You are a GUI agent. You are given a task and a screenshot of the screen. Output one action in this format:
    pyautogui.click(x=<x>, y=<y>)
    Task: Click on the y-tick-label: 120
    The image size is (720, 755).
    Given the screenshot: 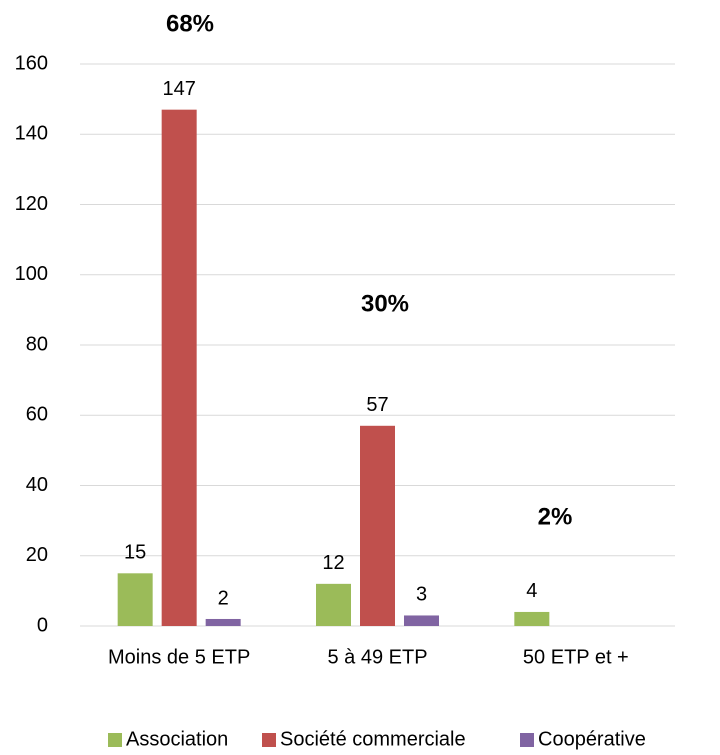 What is the action you would take?
    pyautogui.click(x=31, y=204)
    